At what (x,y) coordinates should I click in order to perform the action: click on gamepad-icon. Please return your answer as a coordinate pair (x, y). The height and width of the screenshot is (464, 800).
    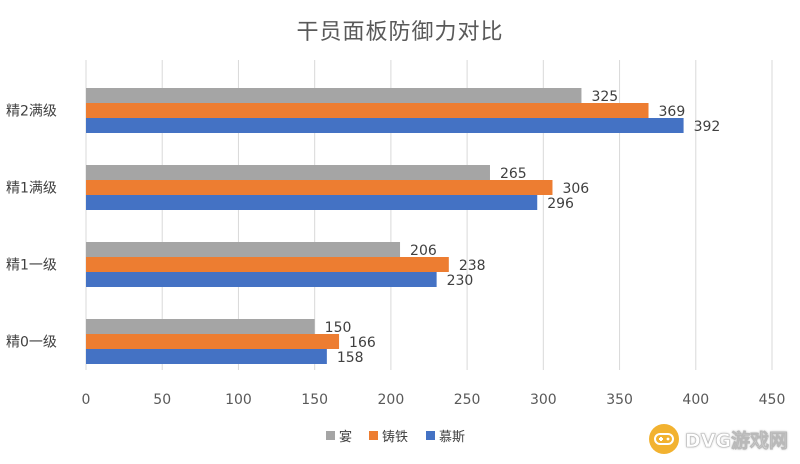
    Looking at the image, I should click on (663, 439).